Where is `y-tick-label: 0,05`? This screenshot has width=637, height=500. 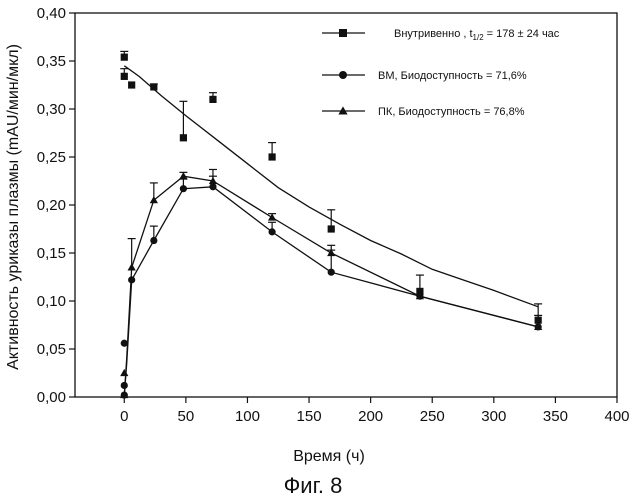 y-tick-label: 0,05 is located at coordinates (51, 349).